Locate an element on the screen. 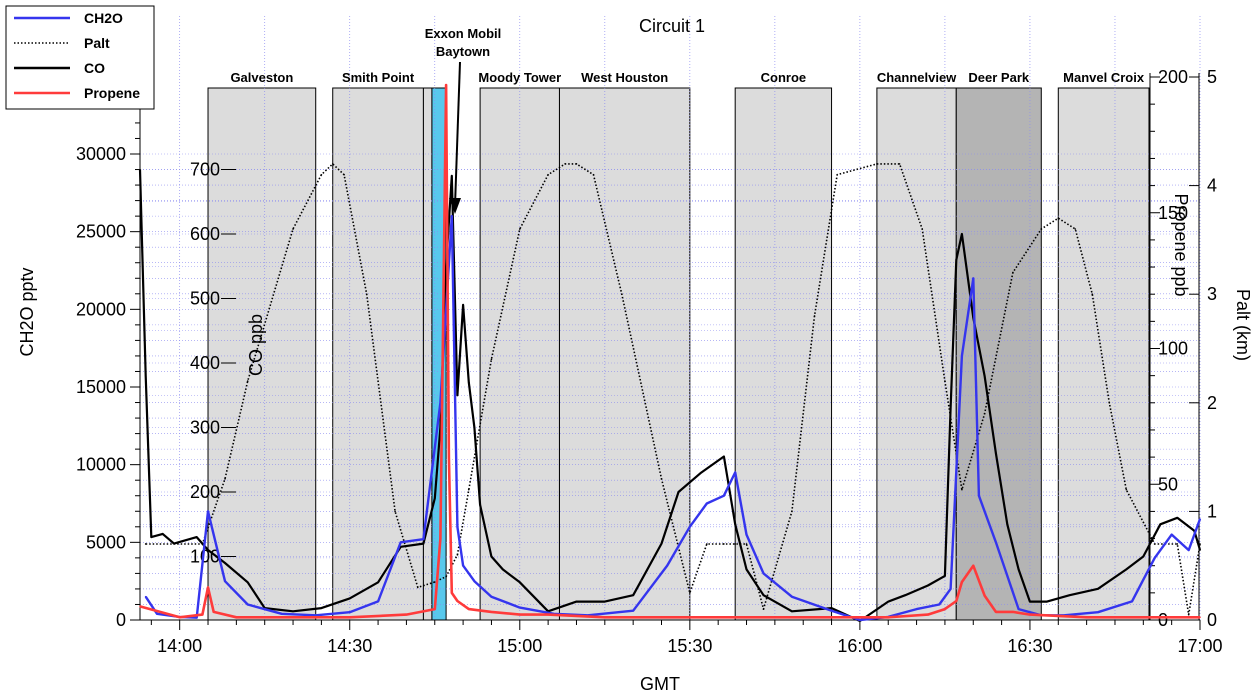 Image resolution: width=1255 pixels, height=698 pixels. x-axis-title: GMT is located at coordinates (660, 684).